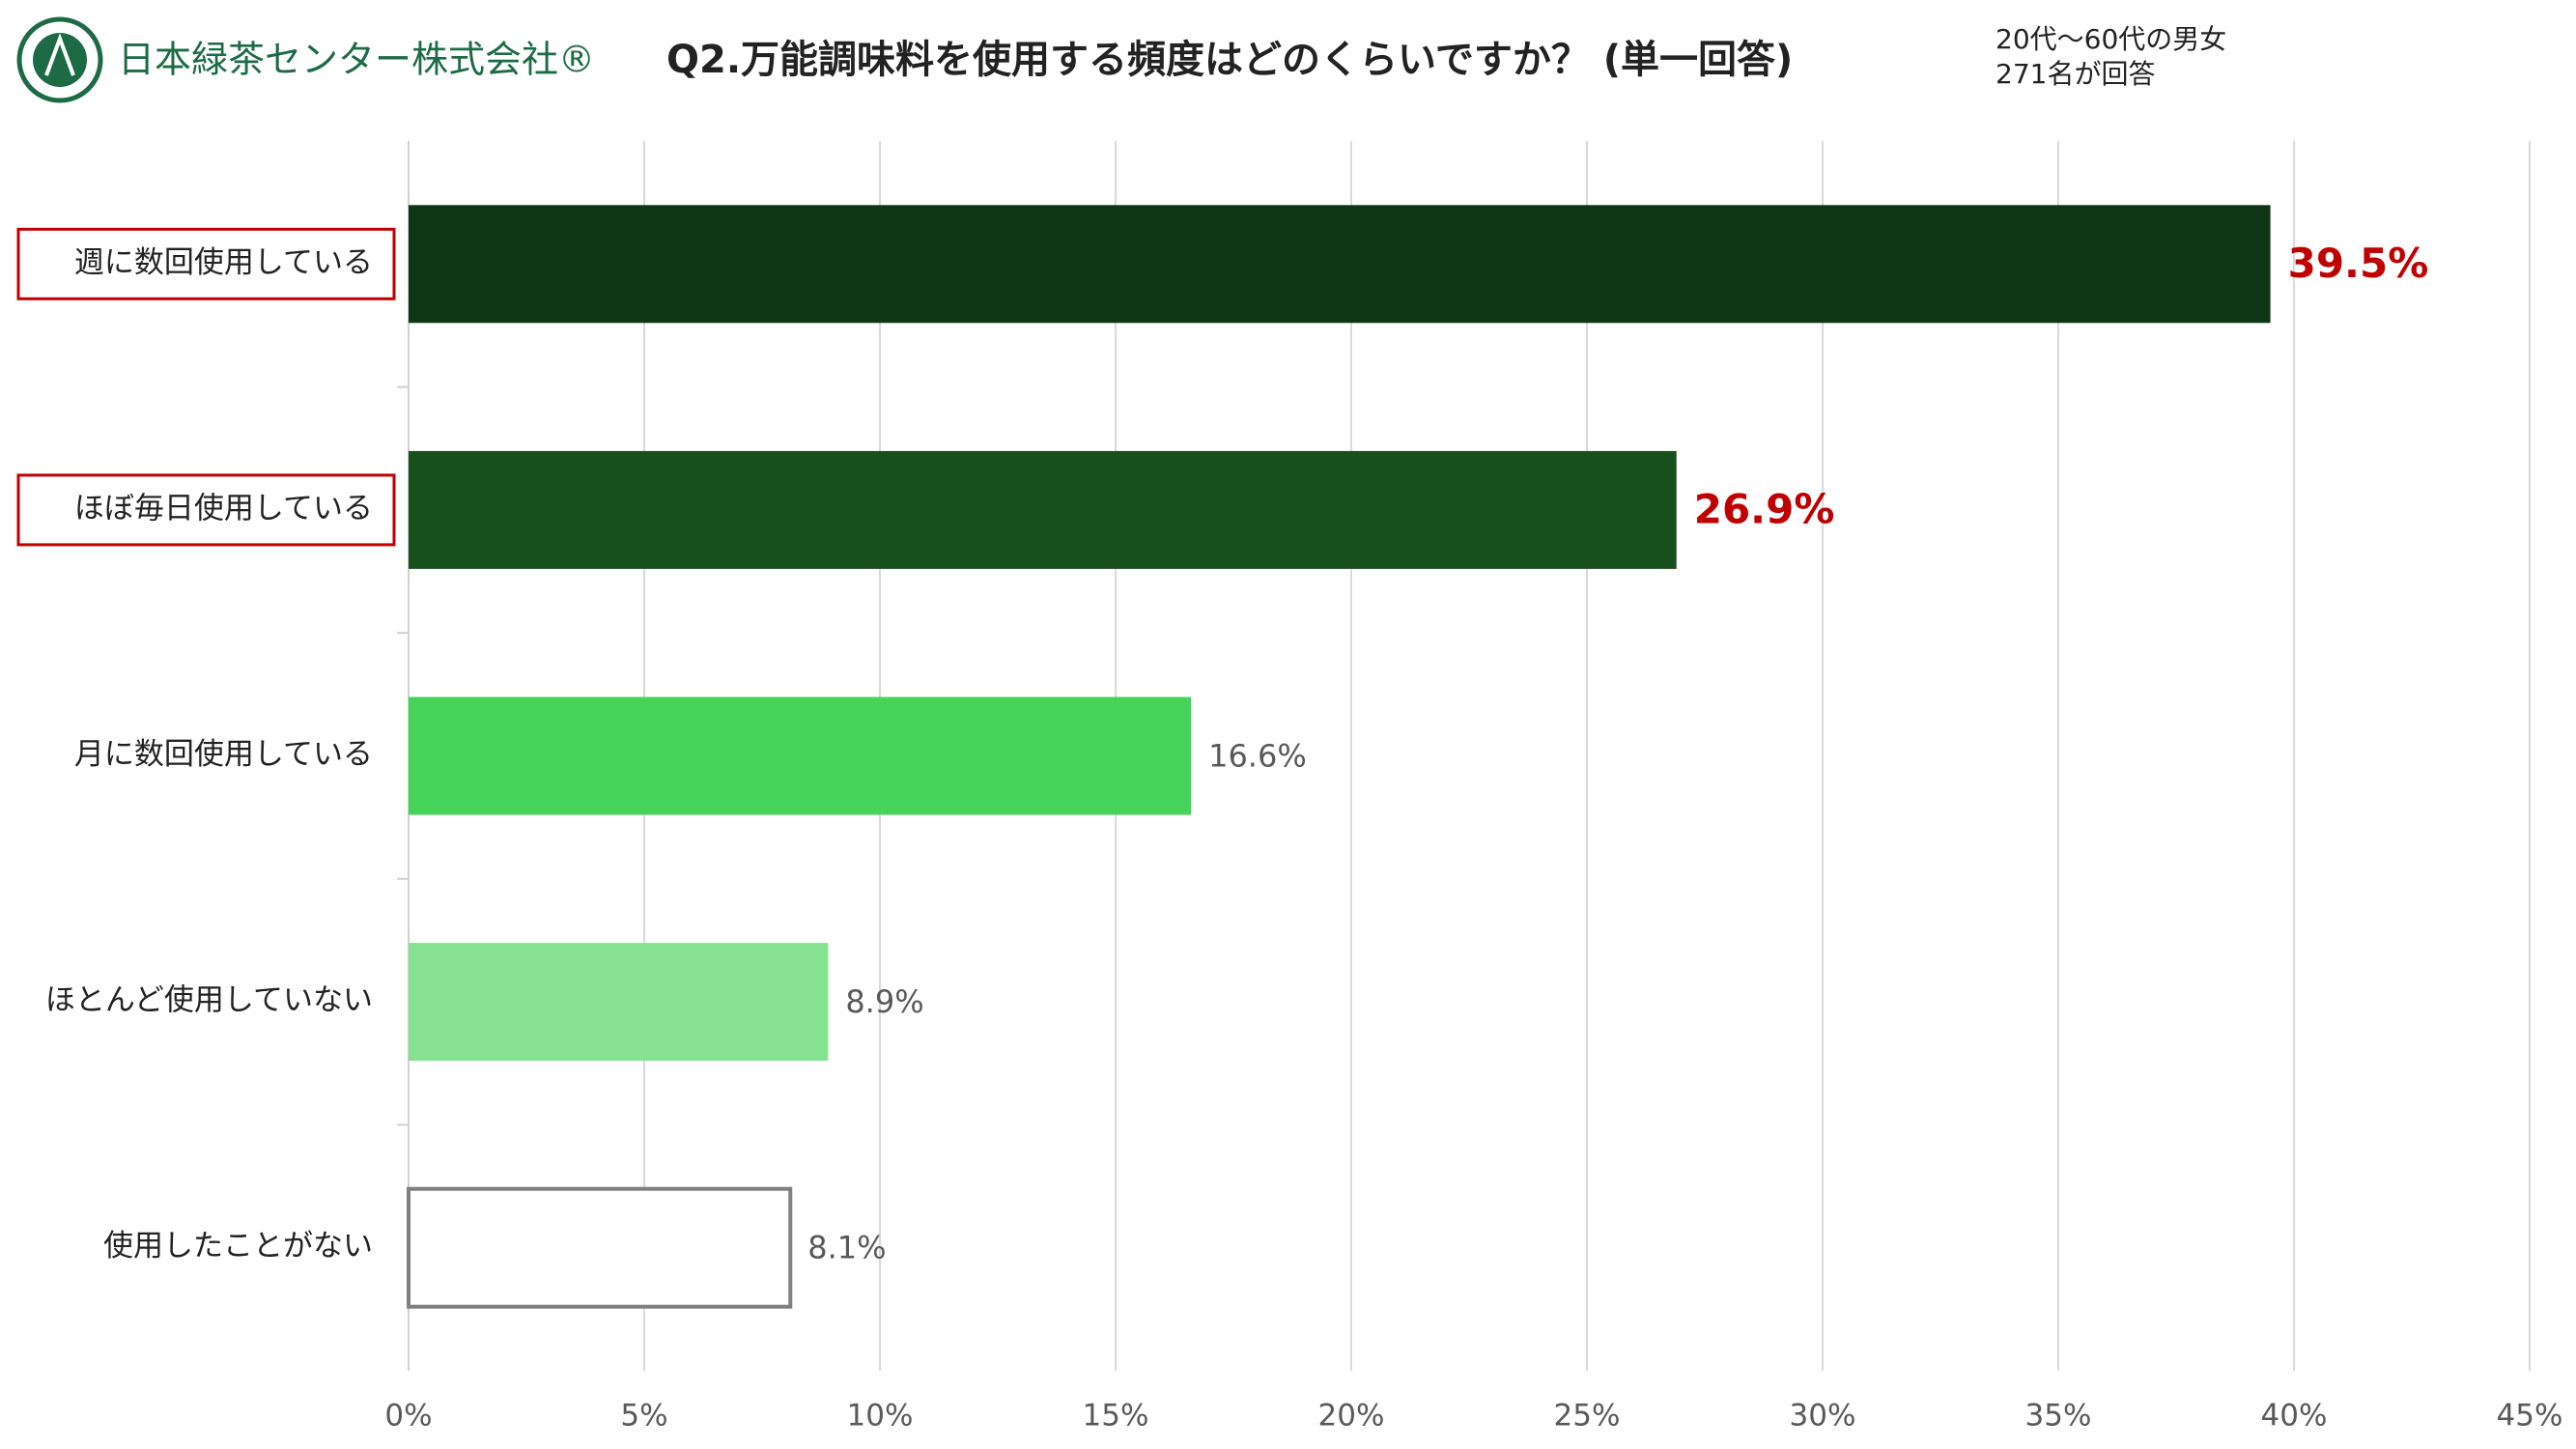  What do you see at coordinates (1587, 1416) in the screenshot?
I see `x-tick-label: 25%` at bounding box center [1587, 1416].